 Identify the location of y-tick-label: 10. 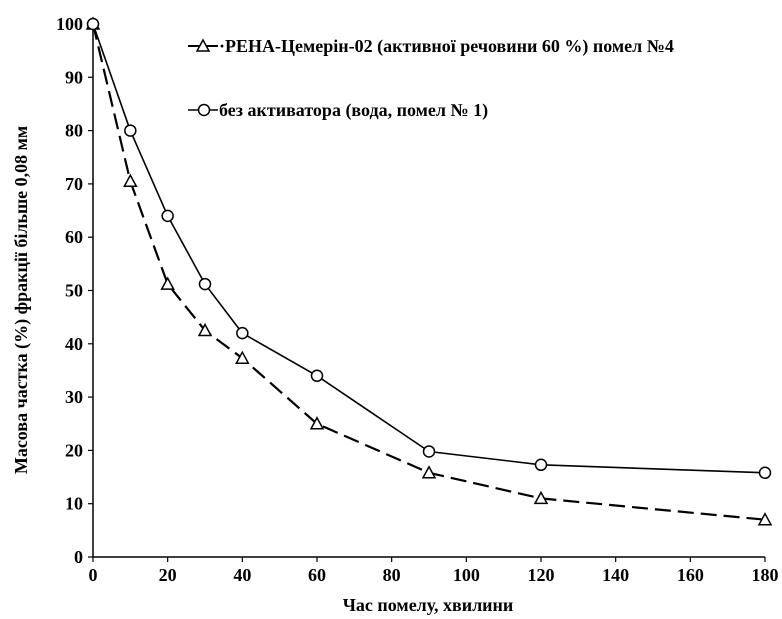
(74, 504).